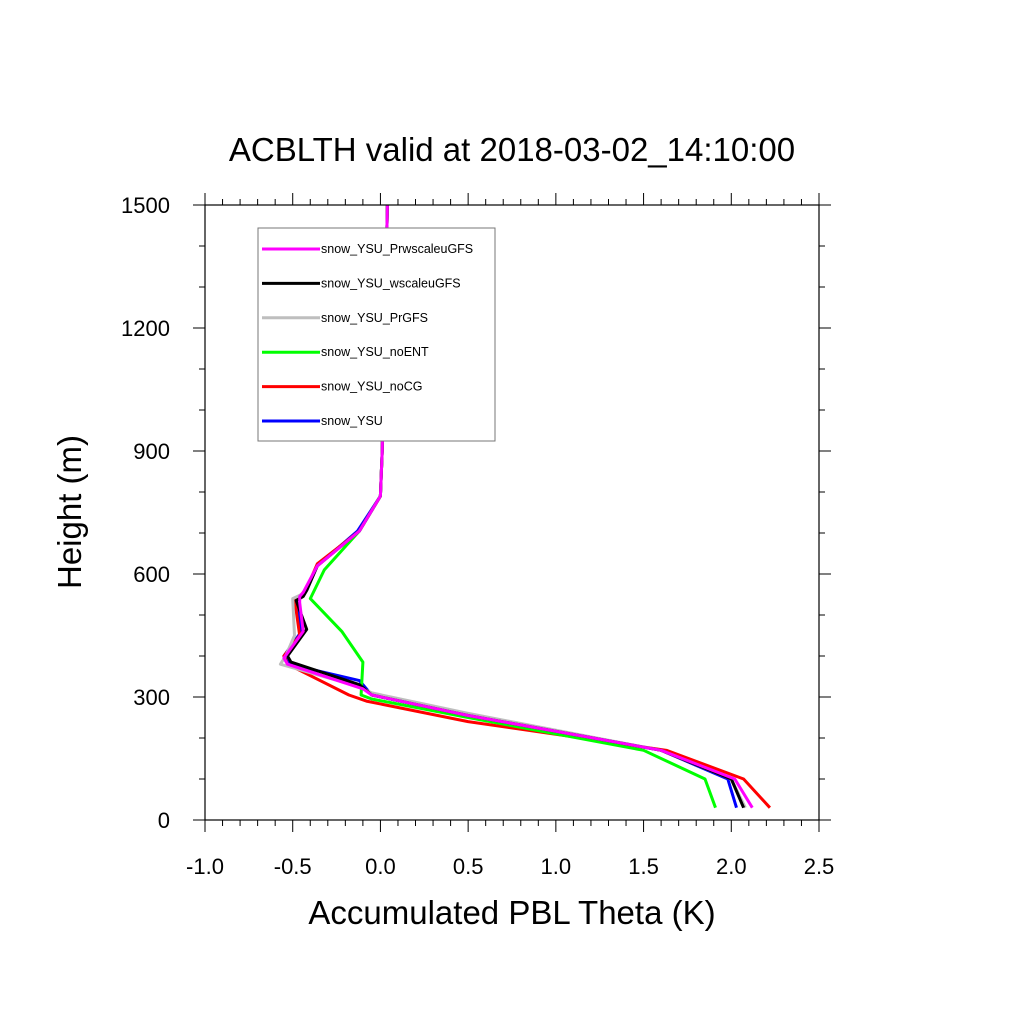 The image size is (1024, 1024). Describe the element at coordinates (145, 328) in the screenshot. I see `y-tick-label: 1200` at that location.